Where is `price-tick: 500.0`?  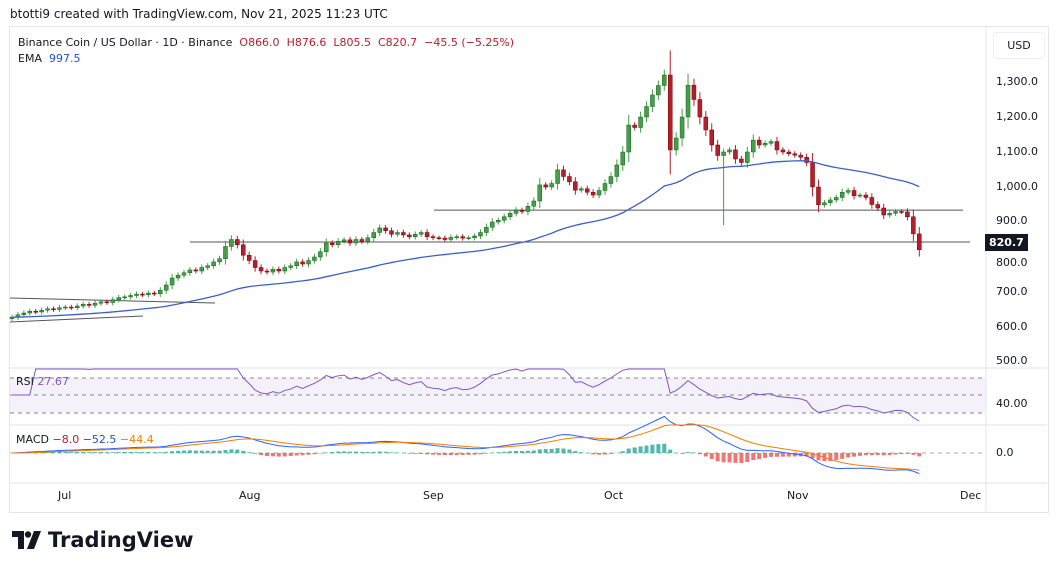
price-tick: 500.0 is located at coordinates (1012, 360).